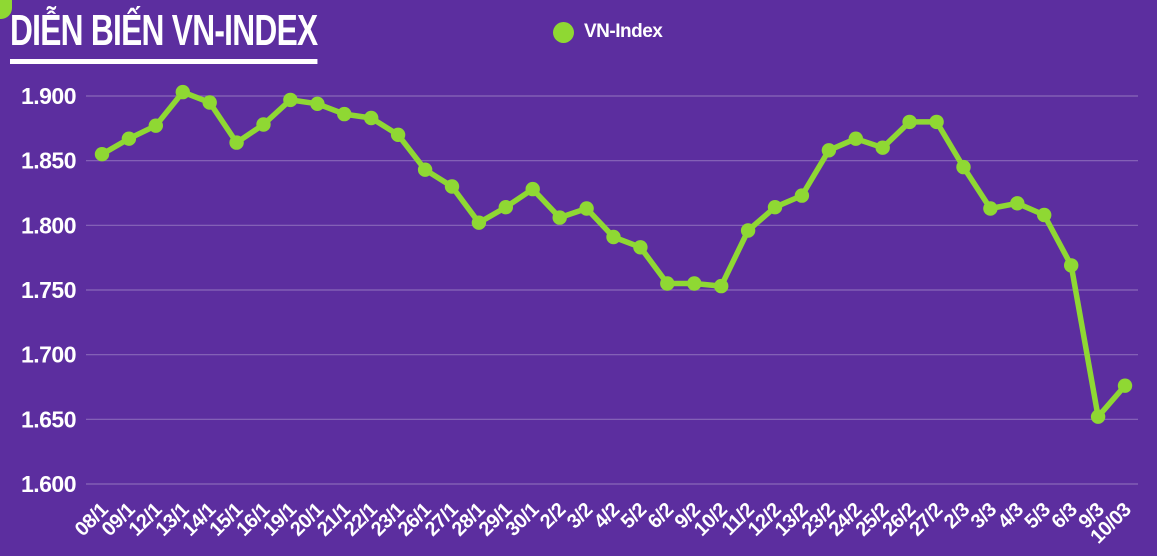  I want to click on y-tick-label: 1.750, so click(48, 290).